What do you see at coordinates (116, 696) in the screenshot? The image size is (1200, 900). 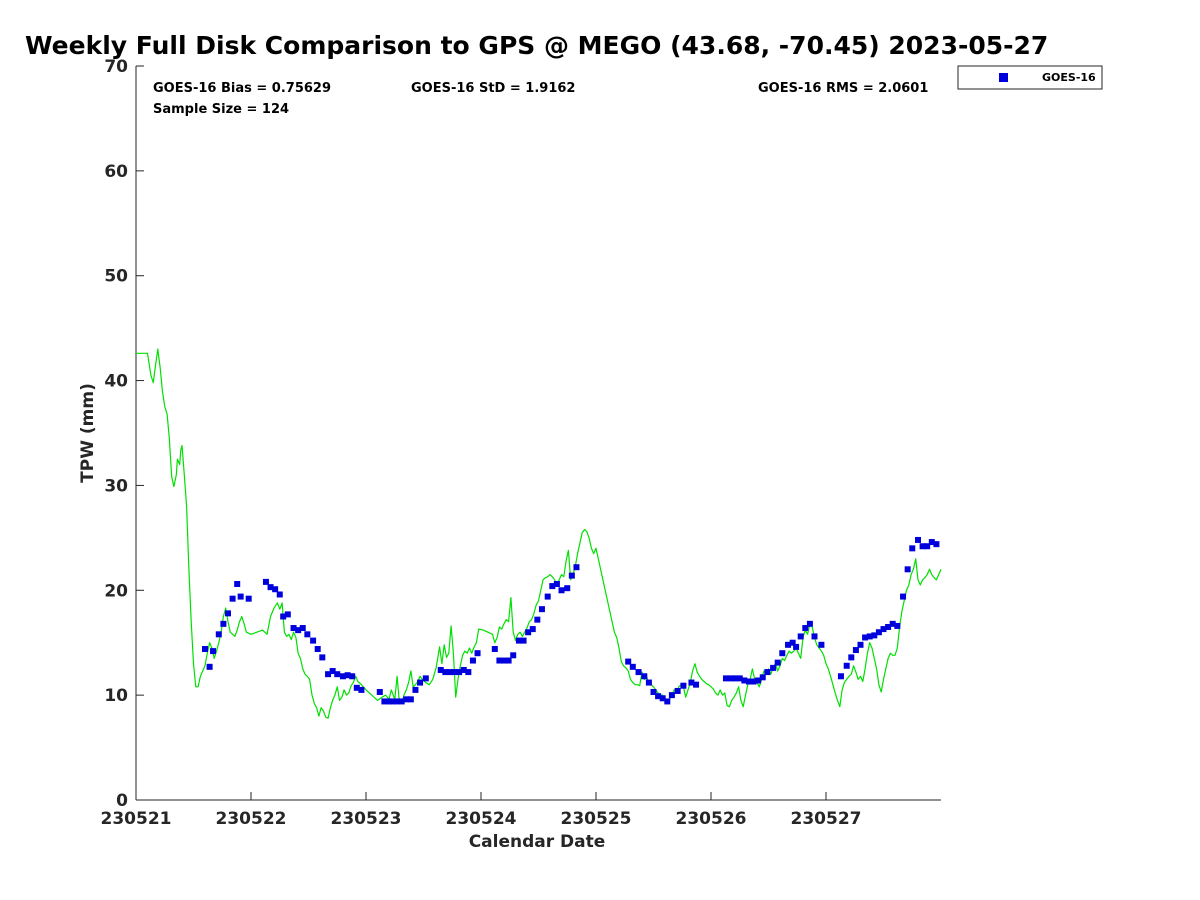 I see `y-tick-label: 10` at bounding box center [116, 696].